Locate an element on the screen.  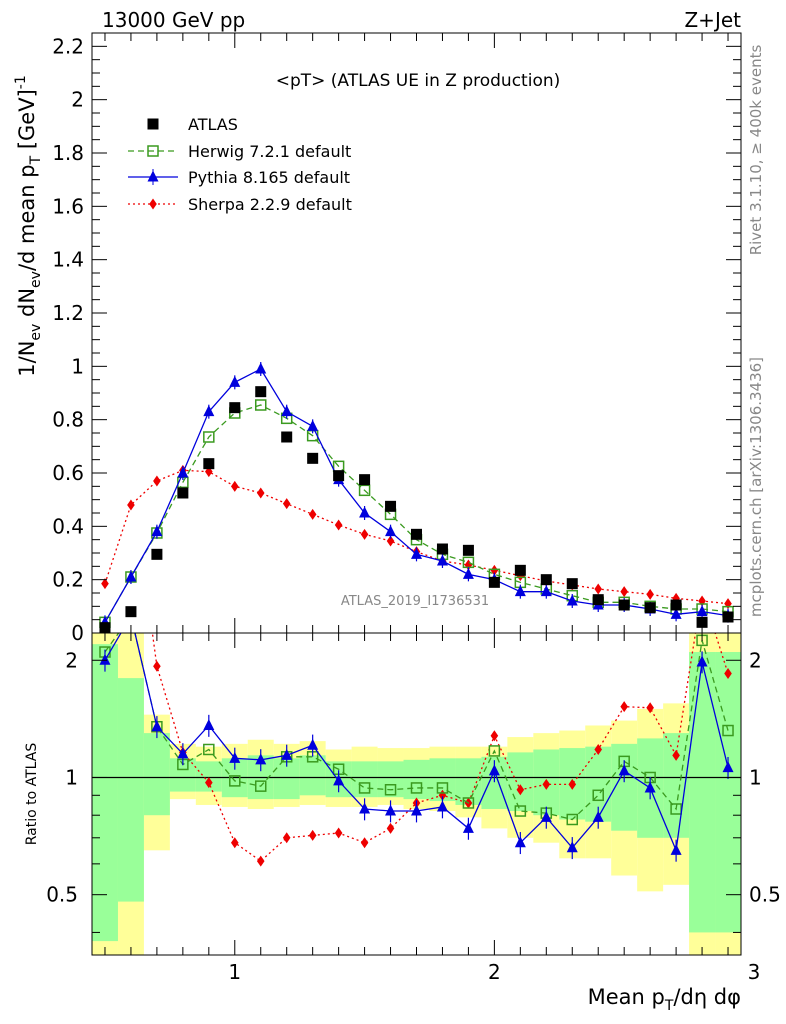
legend-sherpa-label: Sherpa 2.2.9 default is located at coordinates (270, 204).